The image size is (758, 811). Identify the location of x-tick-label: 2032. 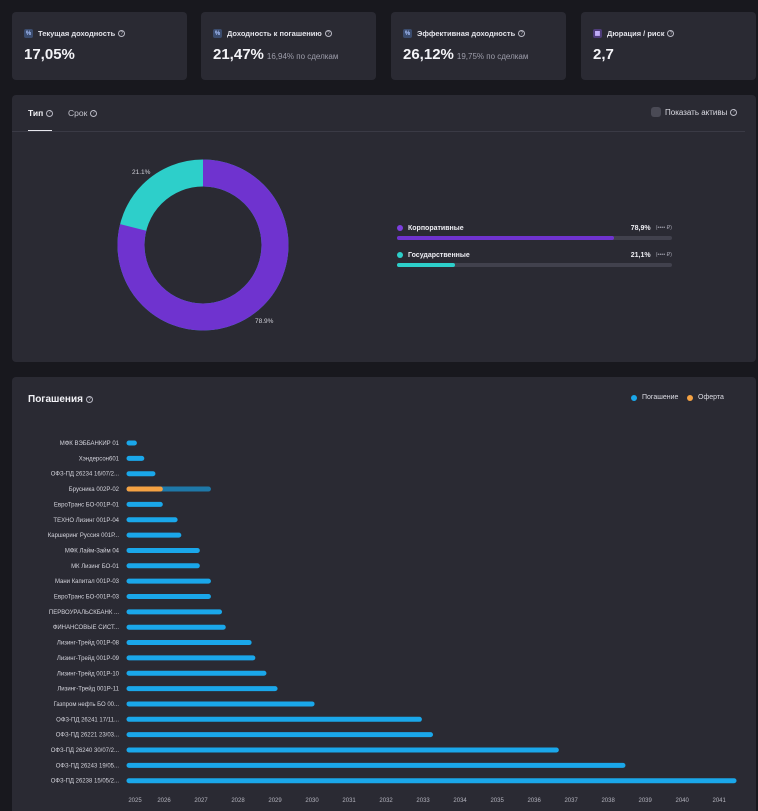
(386, 801).